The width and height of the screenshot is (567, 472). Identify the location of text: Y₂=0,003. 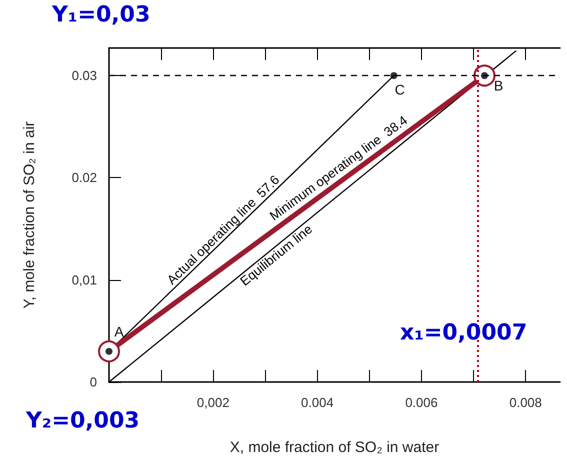
(82, 421).